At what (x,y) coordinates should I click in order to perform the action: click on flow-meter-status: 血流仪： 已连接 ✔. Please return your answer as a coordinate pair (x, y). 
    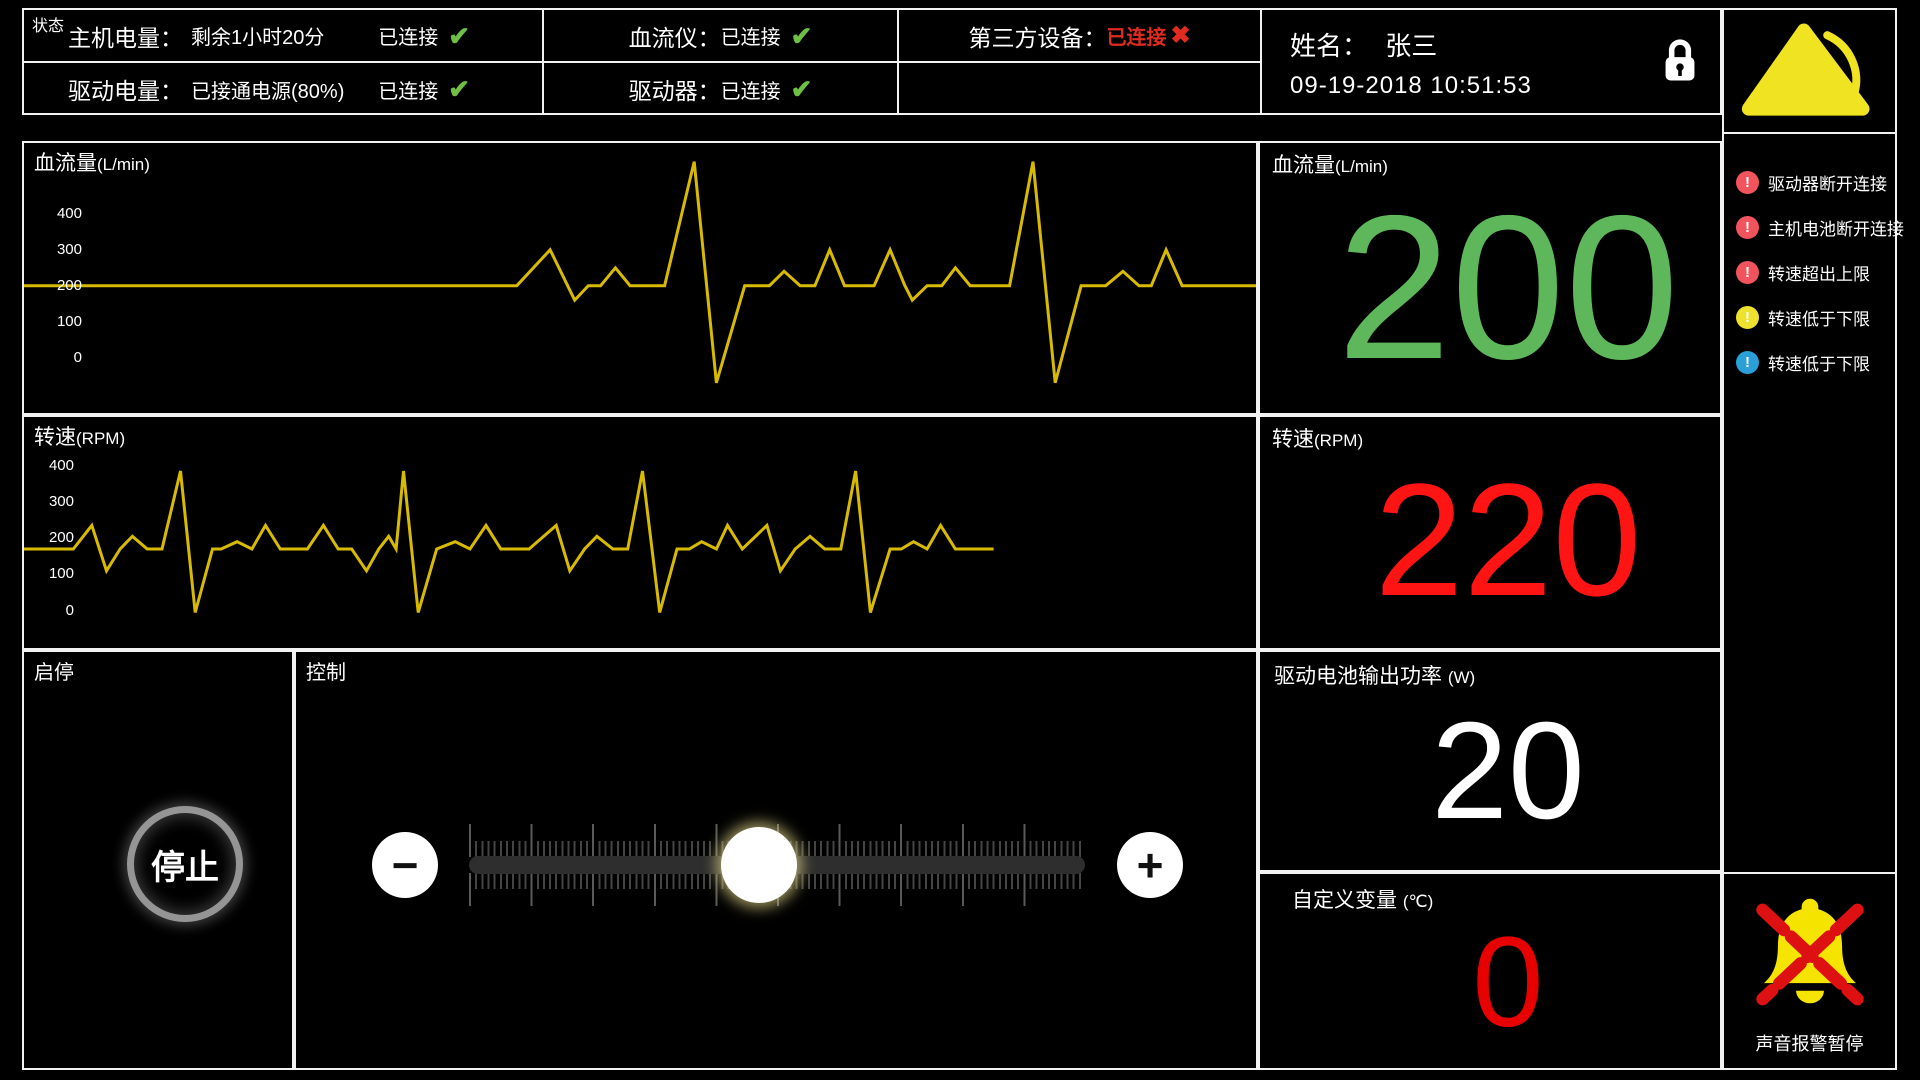
    Looking at the image, I should click on (720, 35).